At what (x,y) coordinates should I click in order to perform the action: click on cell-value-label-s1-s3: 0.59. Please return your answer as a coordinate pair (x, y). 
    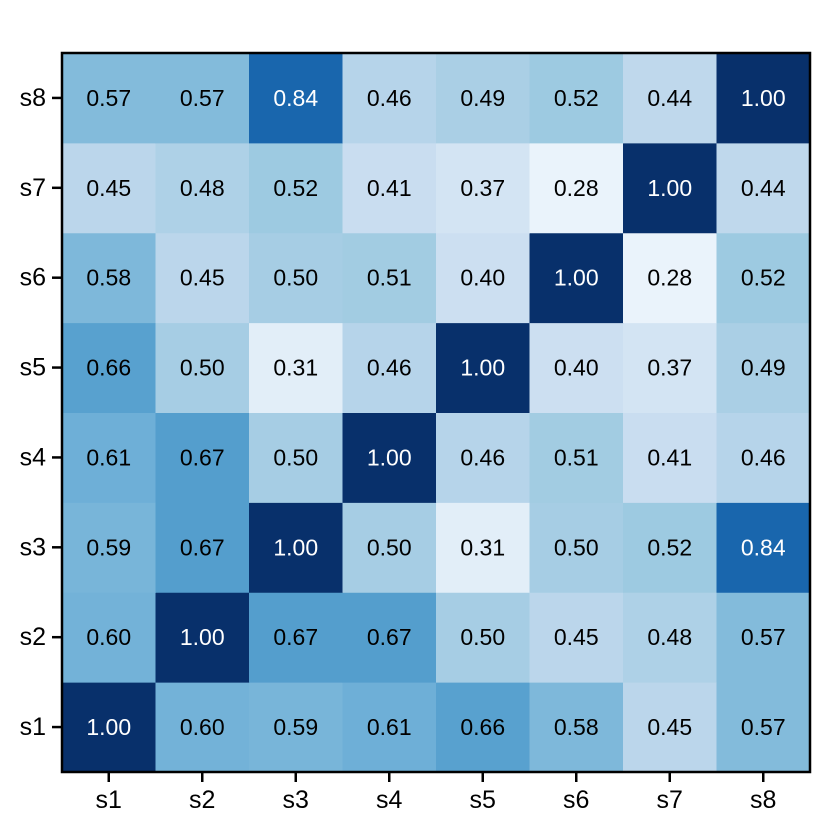
    Looking at the image, I should click on (295, 727).